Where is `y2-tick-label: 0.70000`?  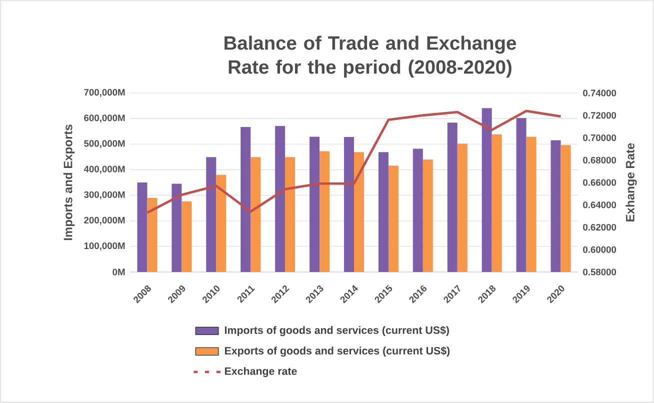 y2-tick-label: 0.70000 is located at coordinates (599, 138).